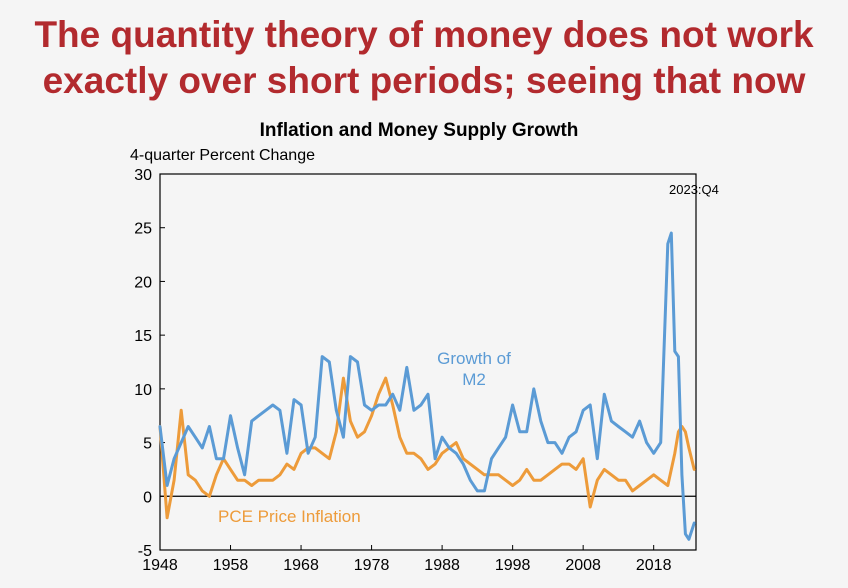  I want to click on y-tick-label: -5, so click(145, 551).